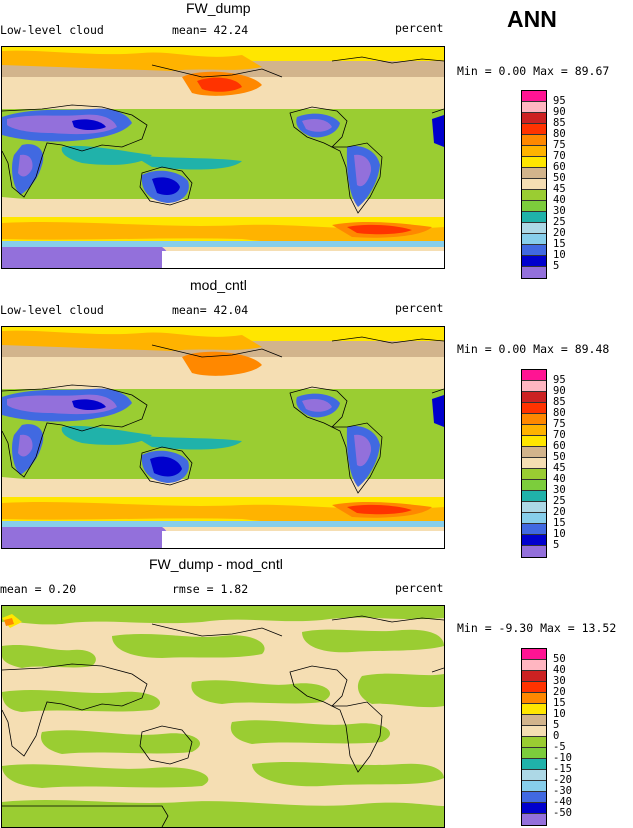 The width and height of the screenshot is (633, 828). Describe the element at coordinates (559, 512) in the screenshot. I see `panel-2-tick-label: 20` at that location.